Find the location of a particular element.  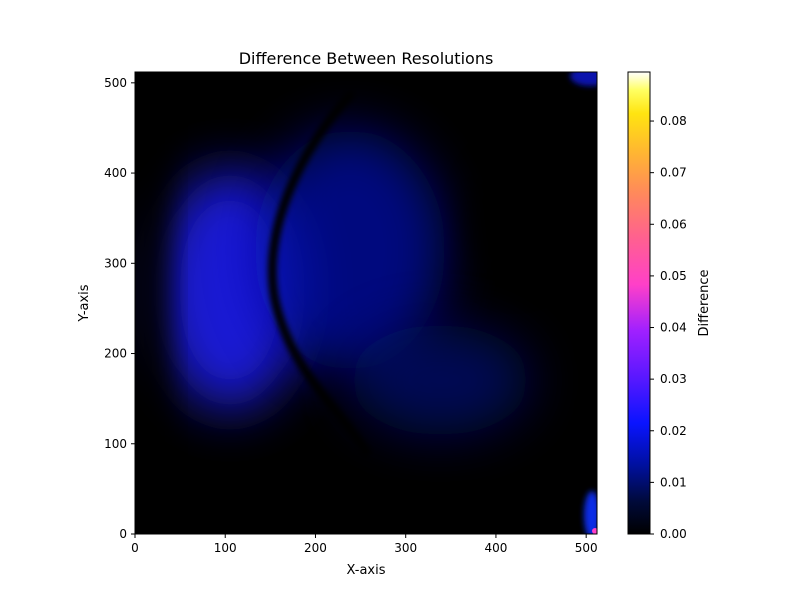

x-tick-label: 300 is located at coordinates (405, 548).